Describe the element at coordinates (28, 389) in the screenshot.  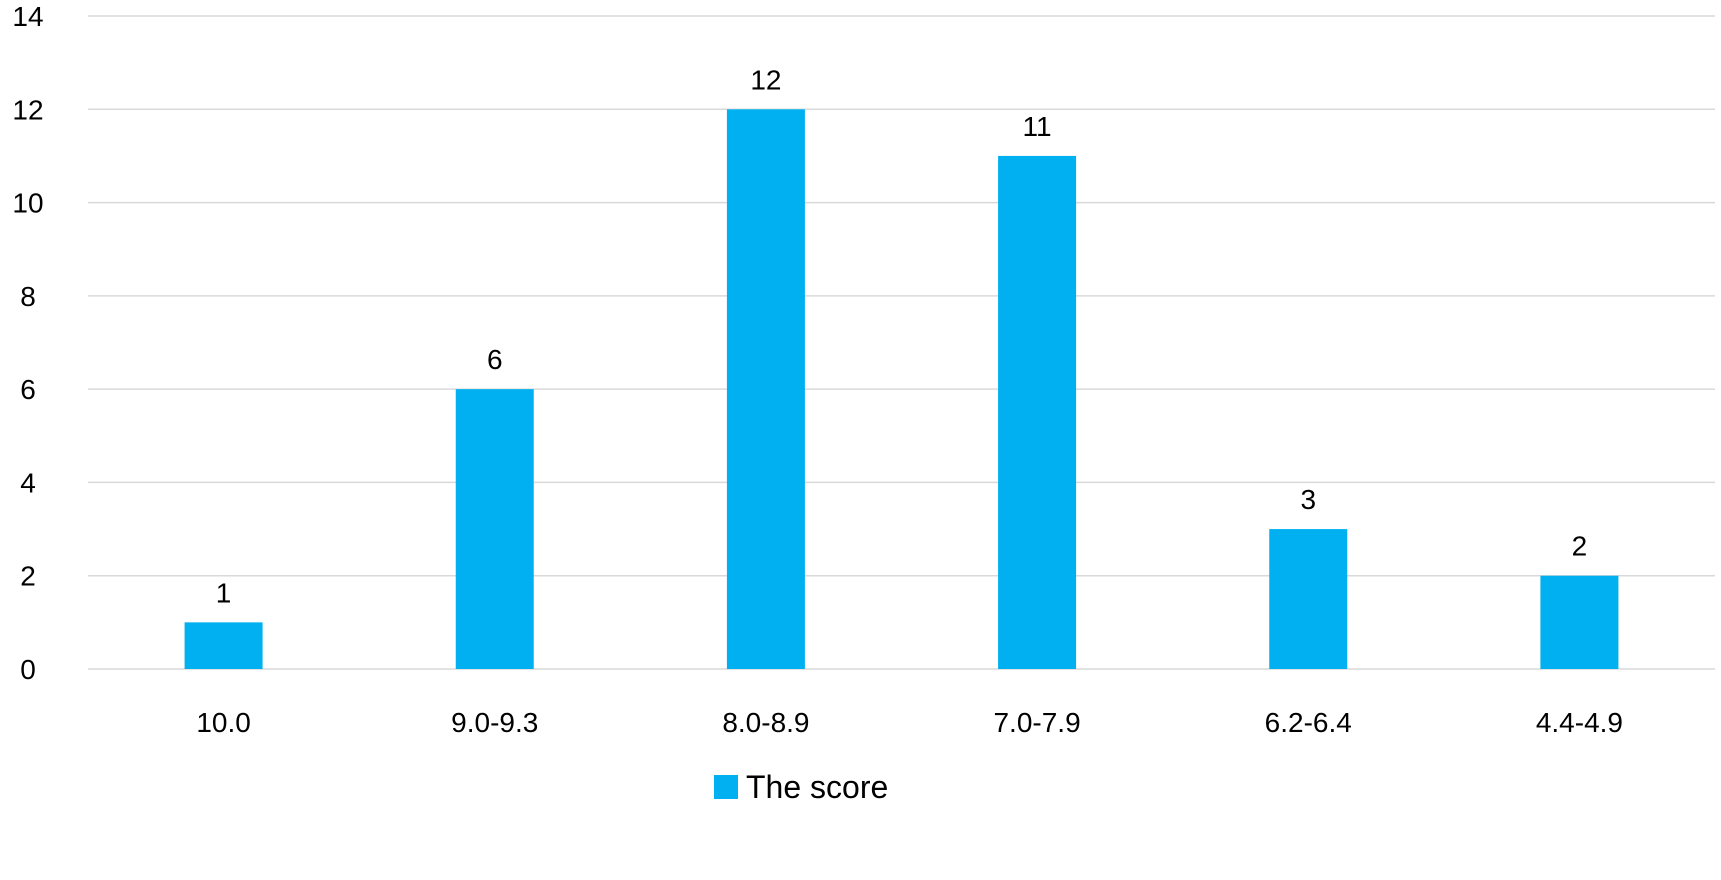
I see `y-tick-label: 6` at that location.